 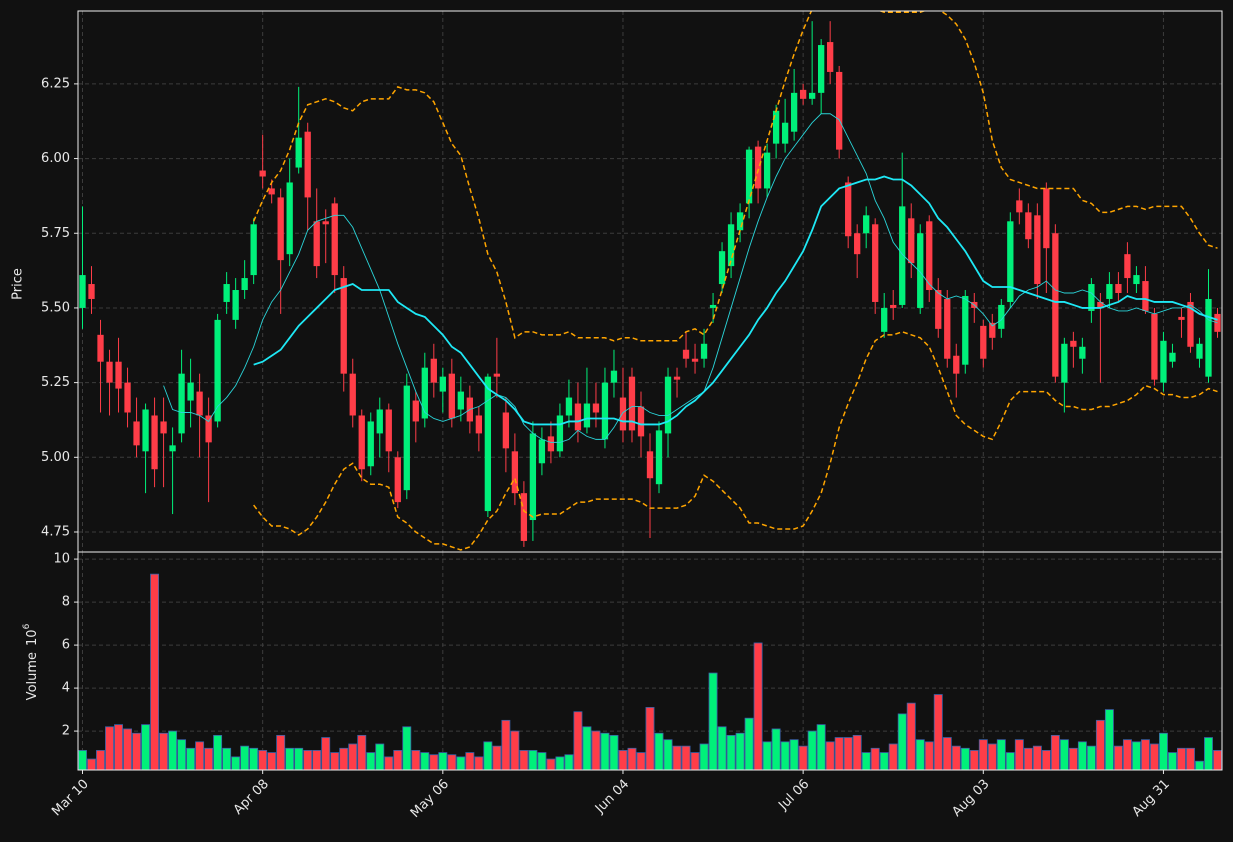 I want to click on volume-tick-label: 4, so click(x=66, y=688).